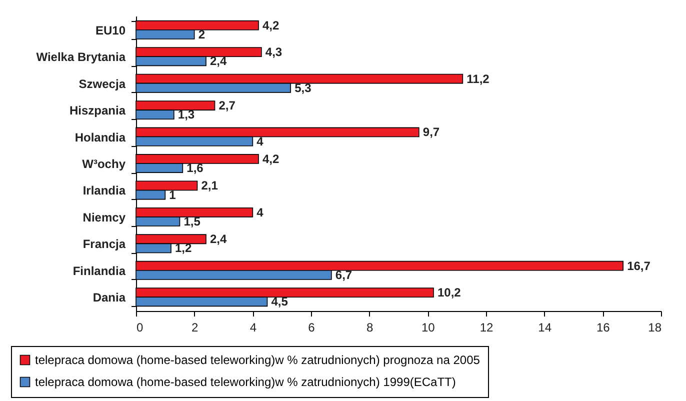 Image resolution: width=686 pixels, height=401 pixels. I want to click on data-label: 1,5, so click(192, 221).